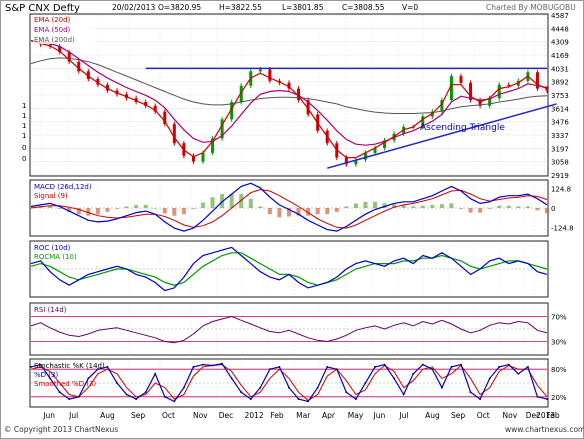  I want to click on month-tick-label: May, so click(356, 415).